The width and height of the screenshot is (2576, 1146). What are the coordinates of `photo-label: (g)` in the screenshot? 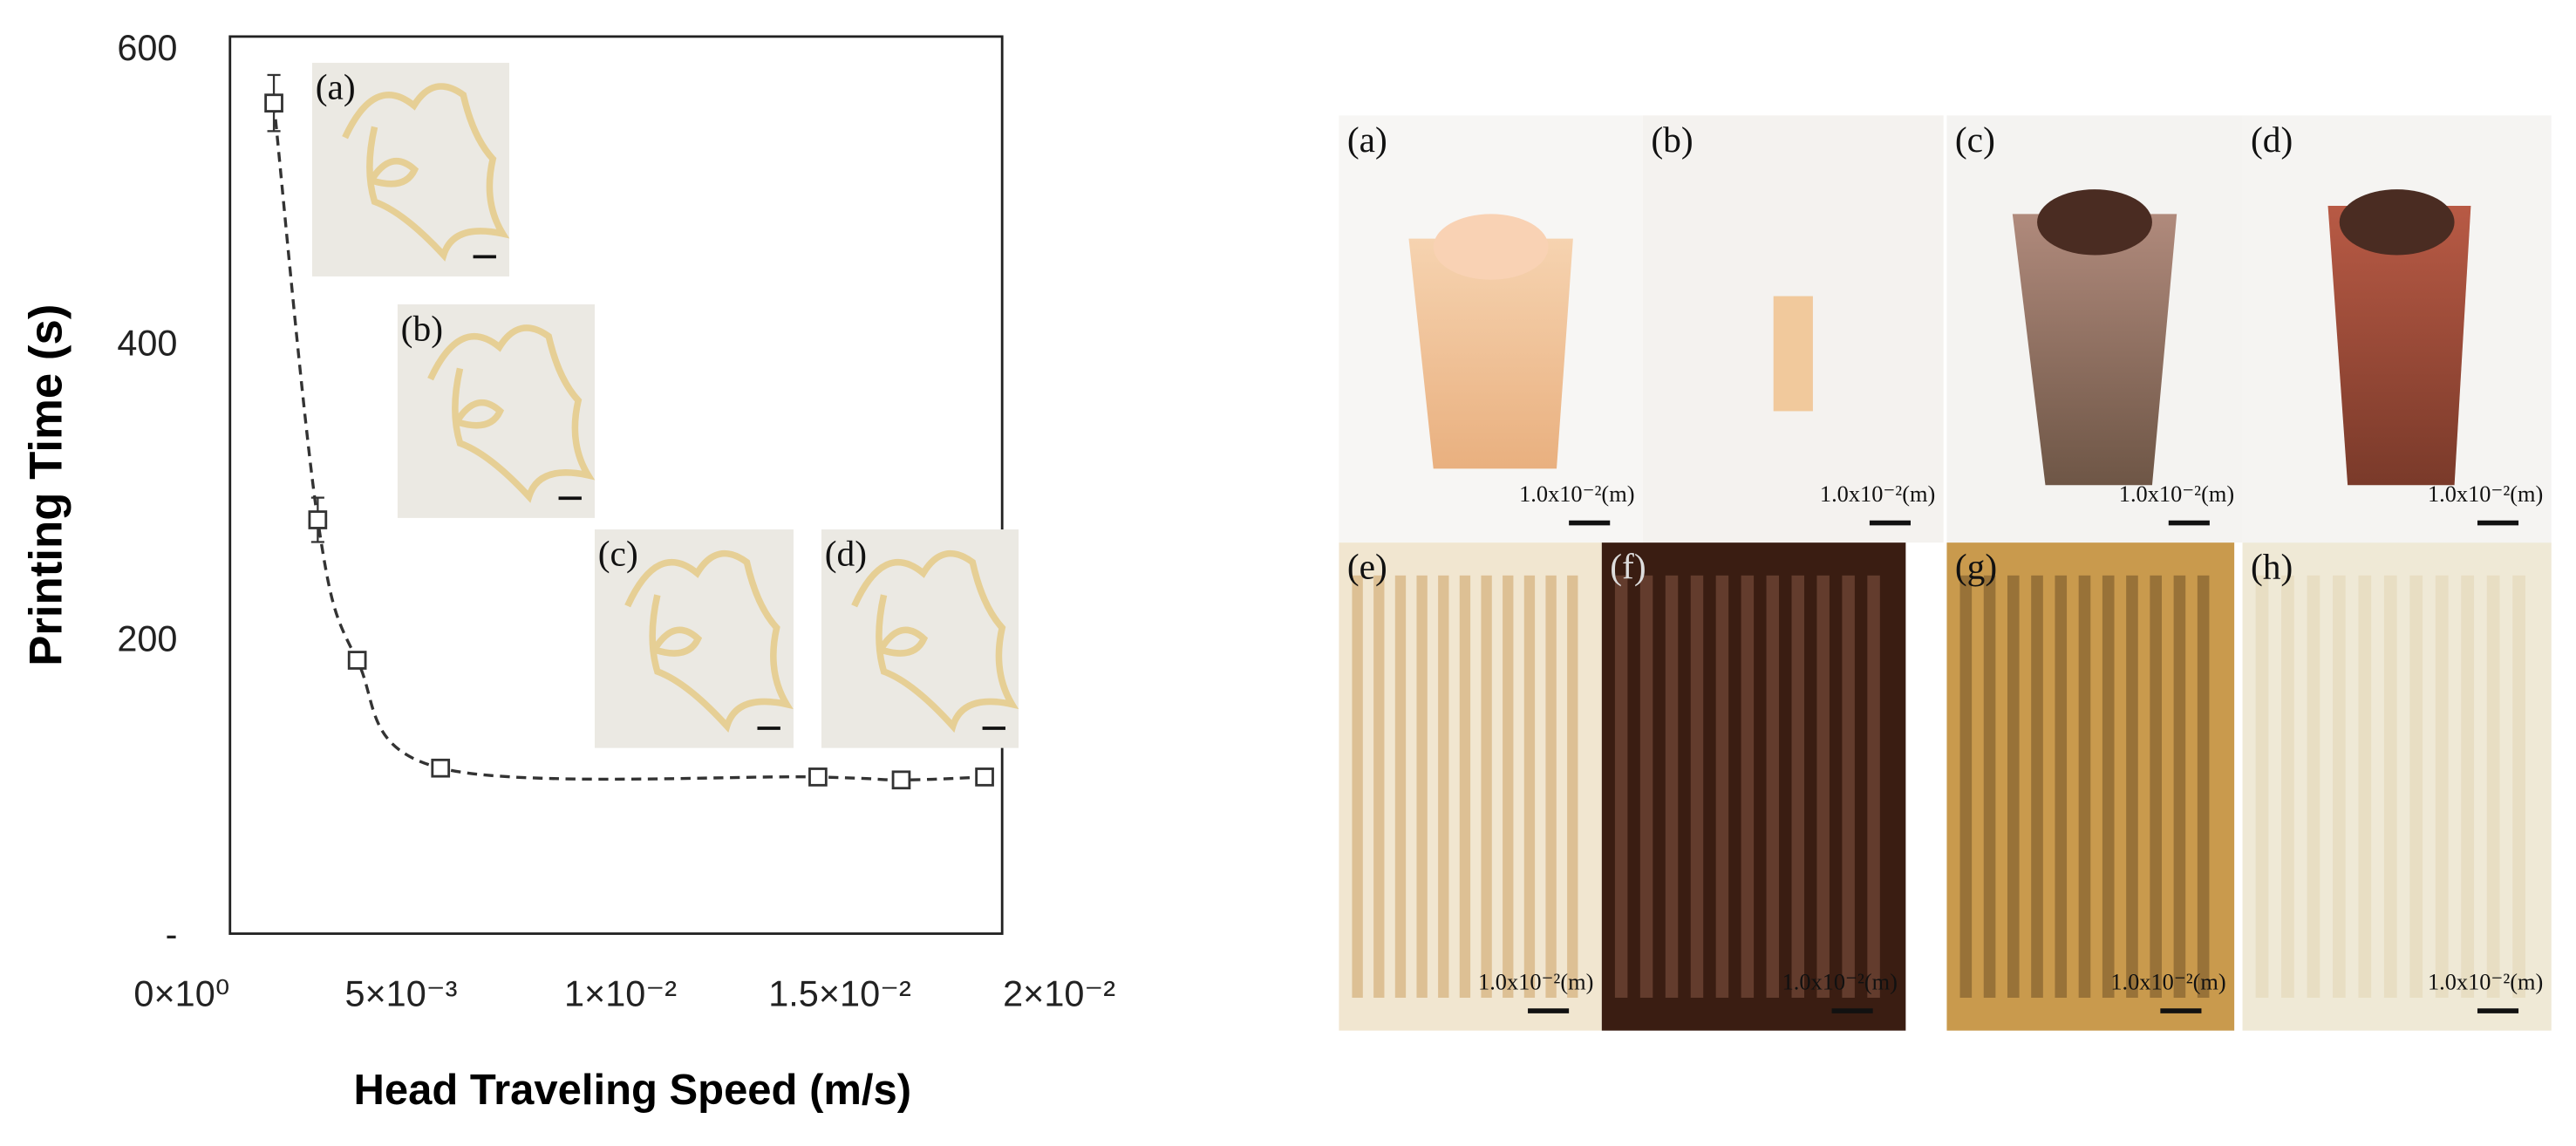 It's located at (1976, 567).